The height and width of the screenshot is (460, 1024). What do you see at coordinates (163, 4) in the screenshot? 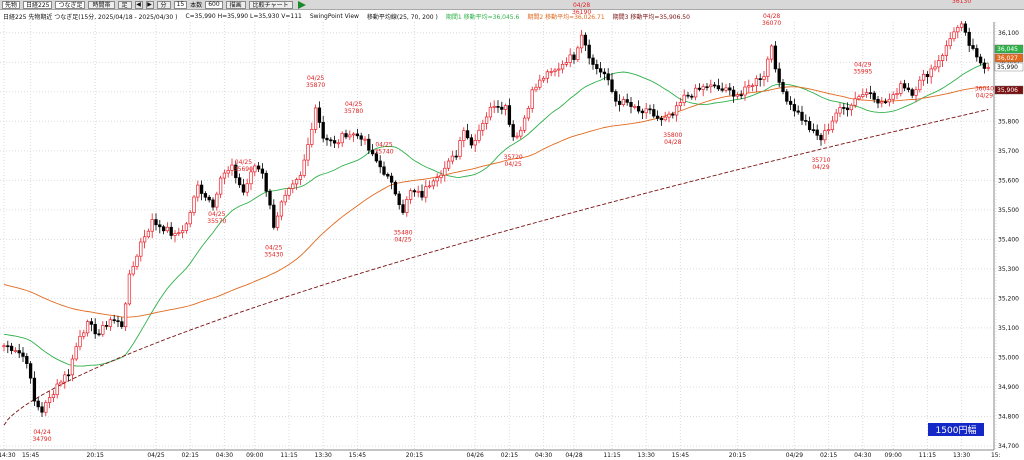
I see `minute-button: 分` at bounding box center [163, 4].